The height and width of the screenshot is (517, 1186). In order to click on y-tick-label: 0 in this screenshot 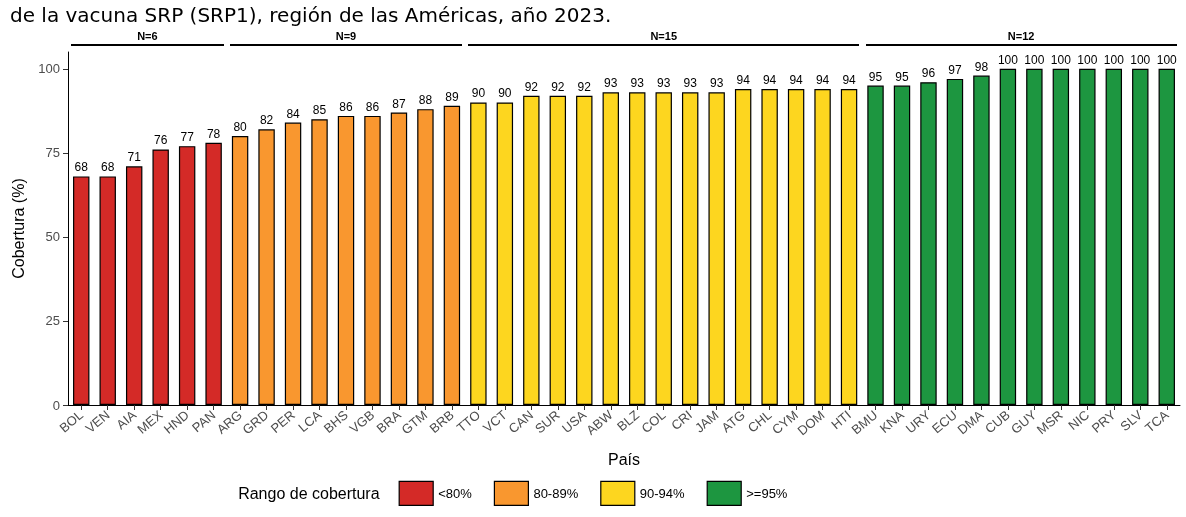, I will do `click(56, 405)`.